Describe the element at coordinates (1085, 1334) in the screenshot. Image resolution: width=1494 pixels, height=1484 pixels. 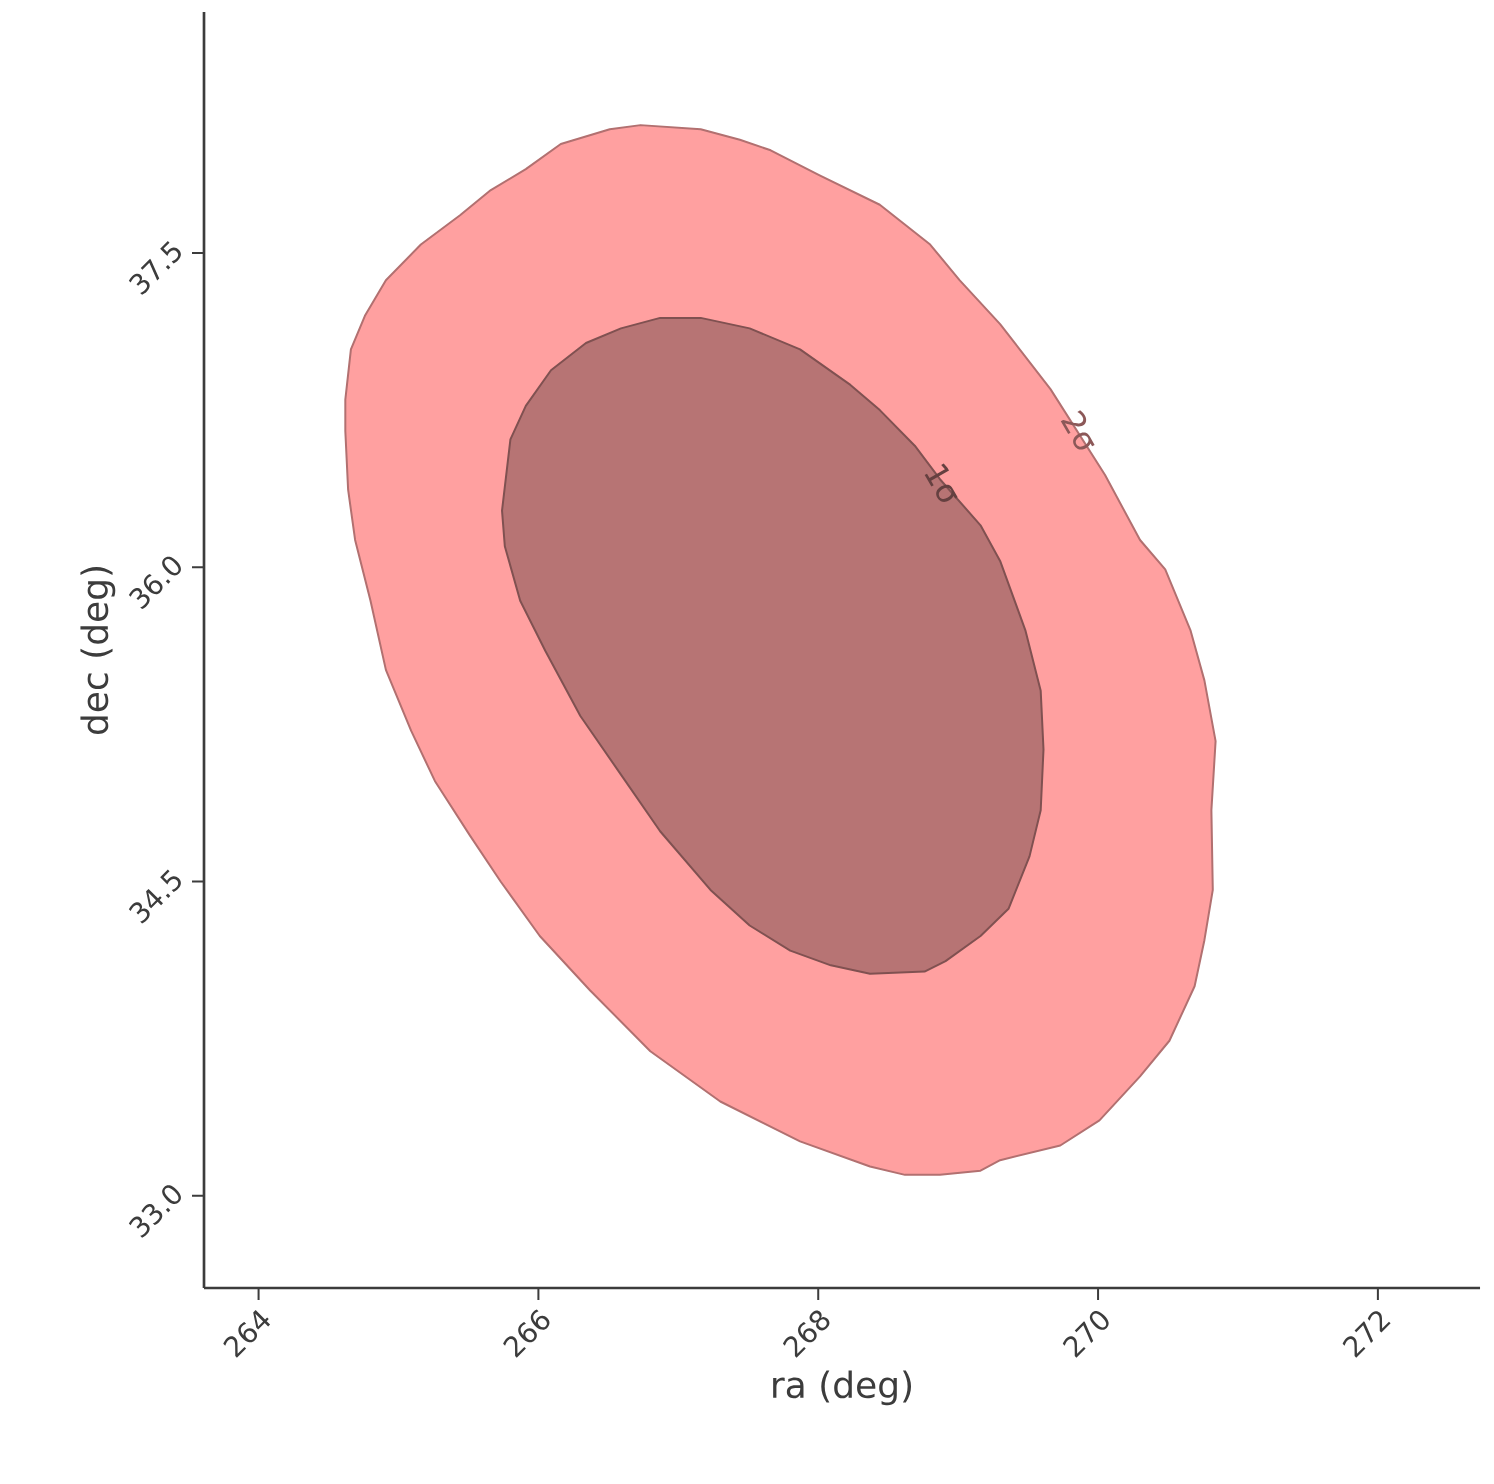
I see `x-tick-label: 270` at that location.